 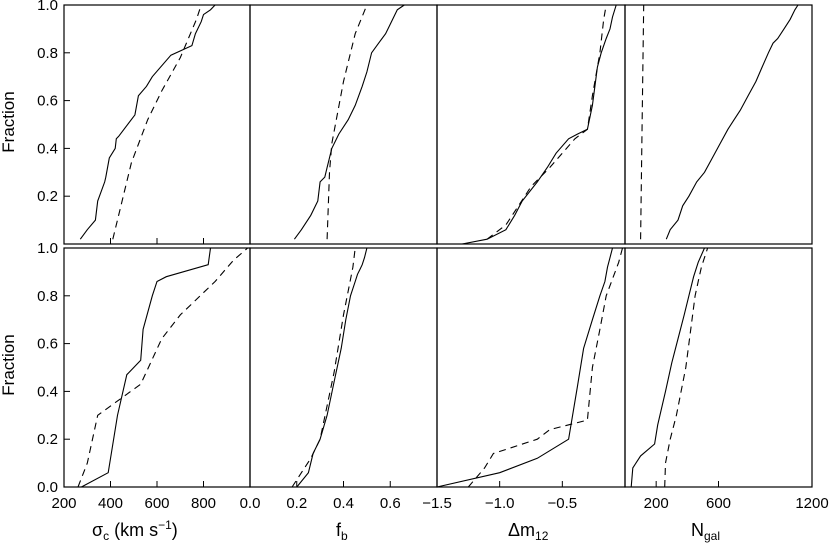 What do you see at coordinates (811, 503) in the screenshot?
I see `x-tick-label: 1200` at bounding box center [811, 503].